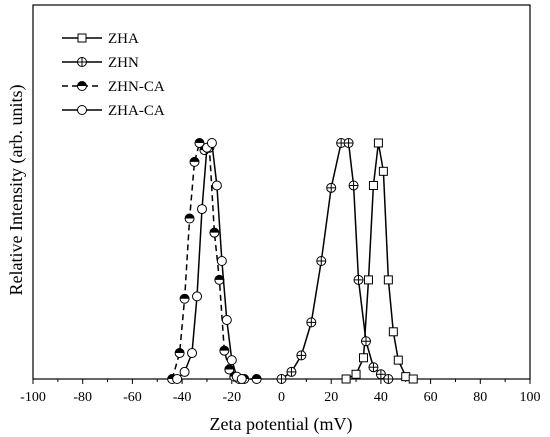 The height and width of the screenshot is (437, 550). What do you see at coordinates (82, 397) in the screenshot?
I see `x-tick-label: -80` at bounding box center [82, 397].